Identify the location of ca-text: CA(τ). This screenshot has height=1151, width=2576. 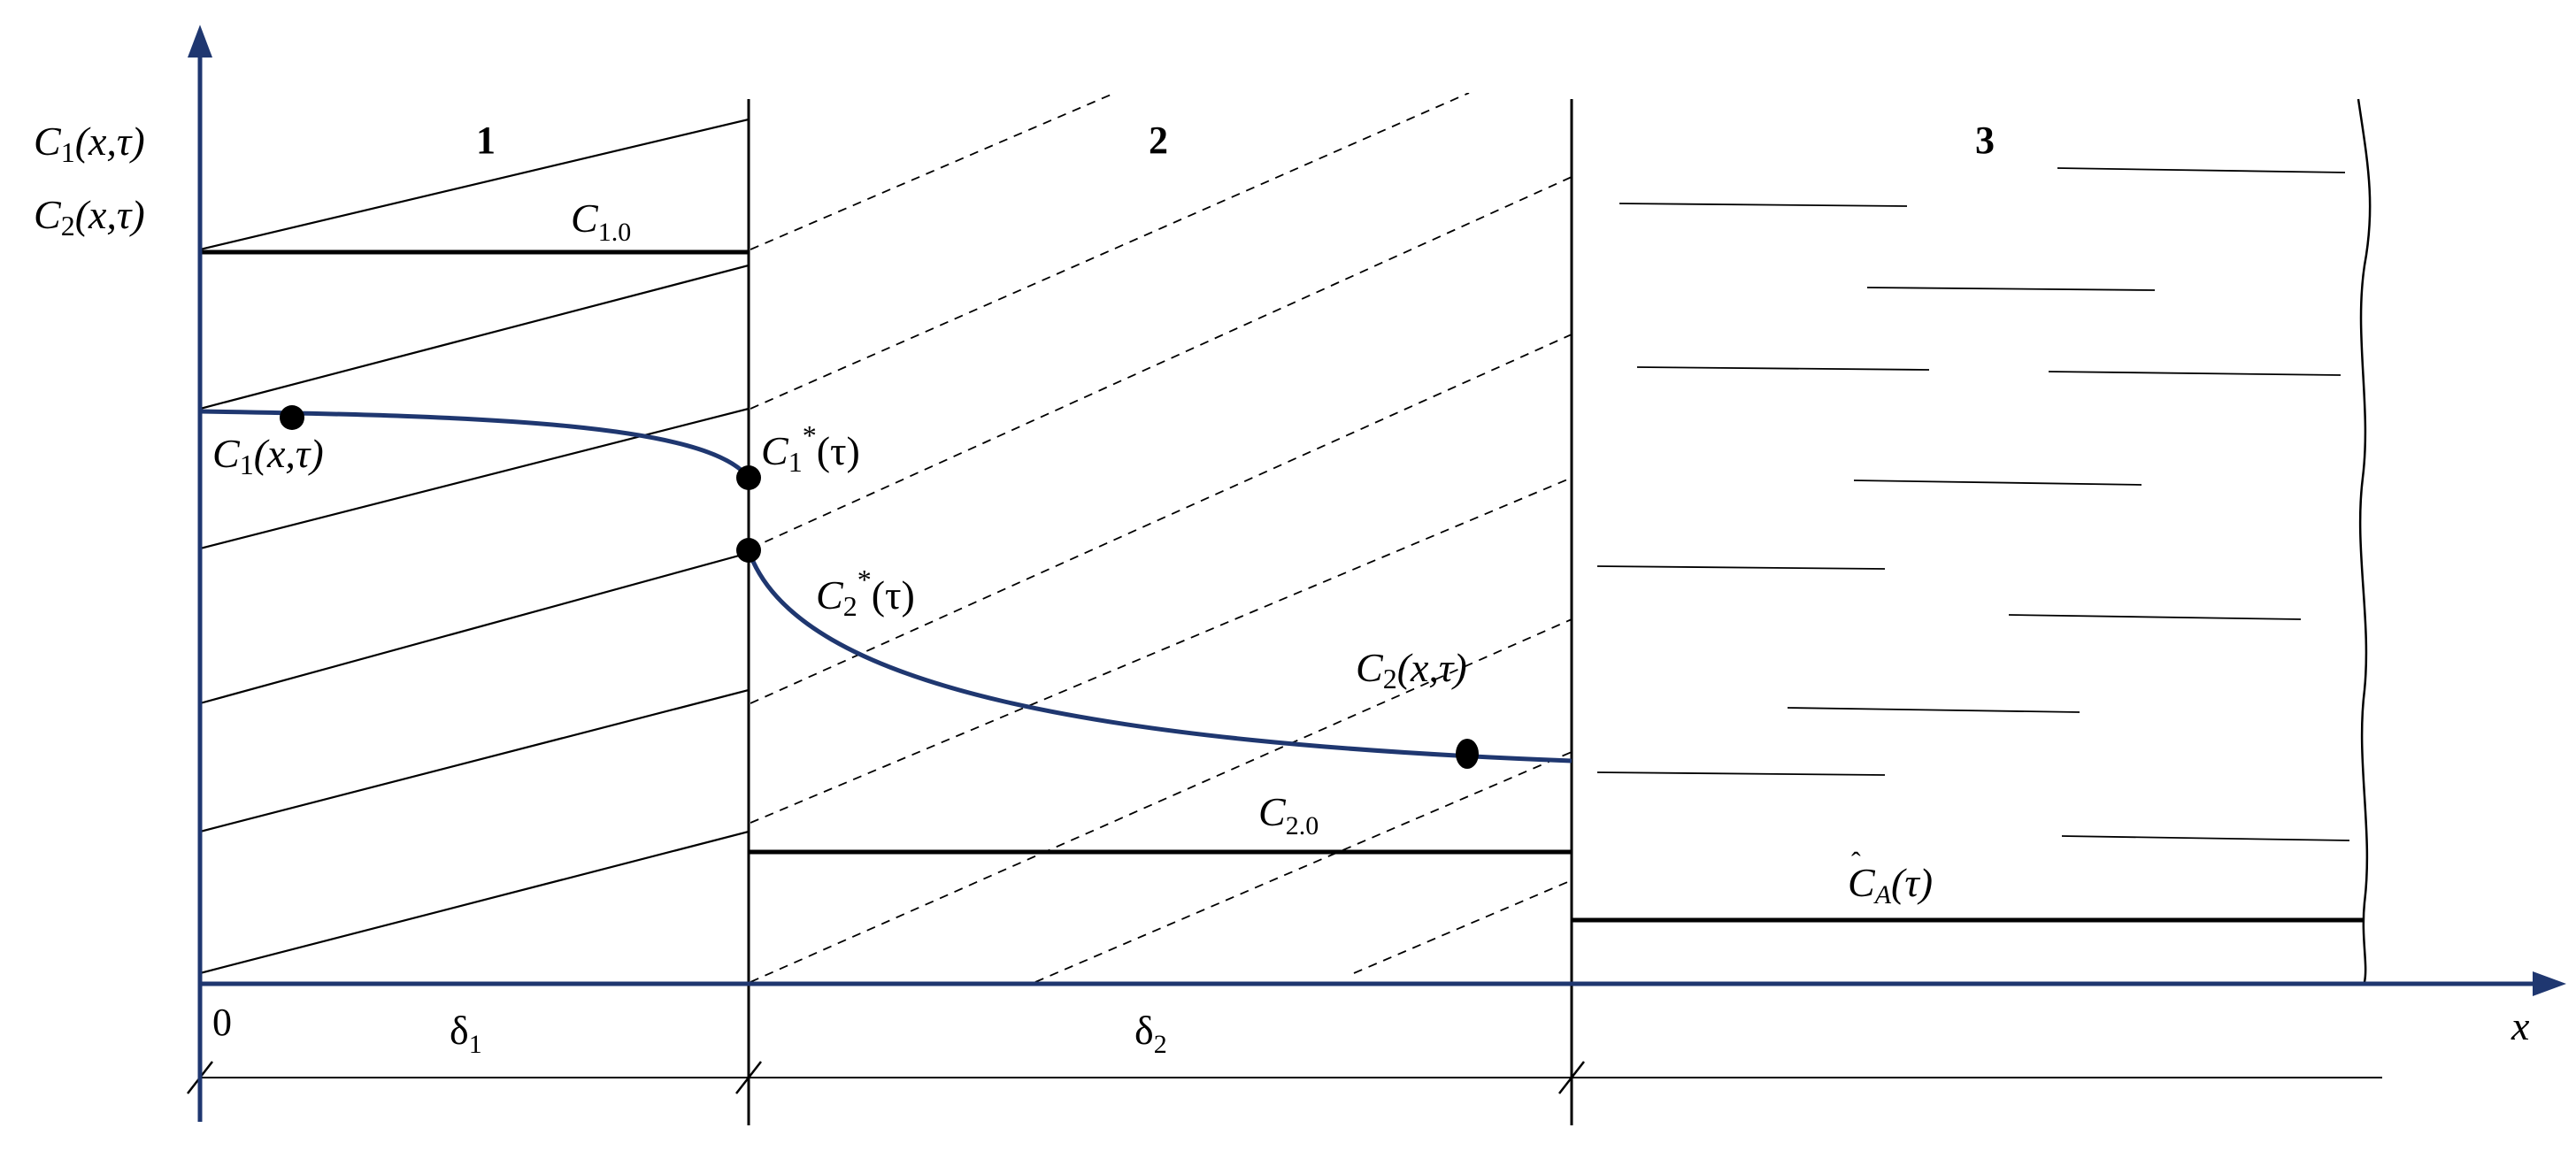
(1891, 884).